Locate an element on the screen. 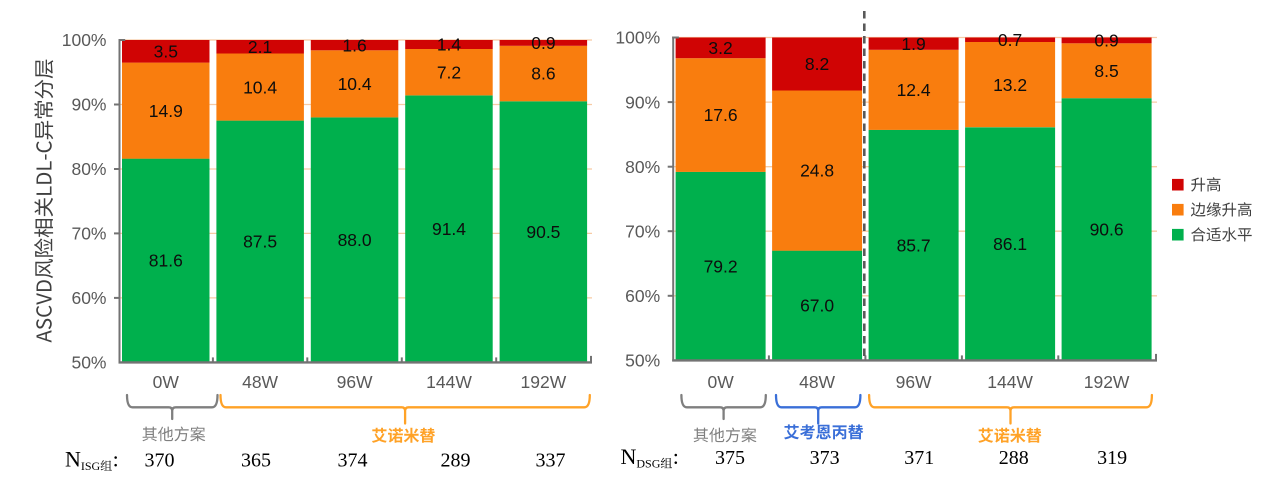  svg-text: 373 is located at coordinates (825, 458).